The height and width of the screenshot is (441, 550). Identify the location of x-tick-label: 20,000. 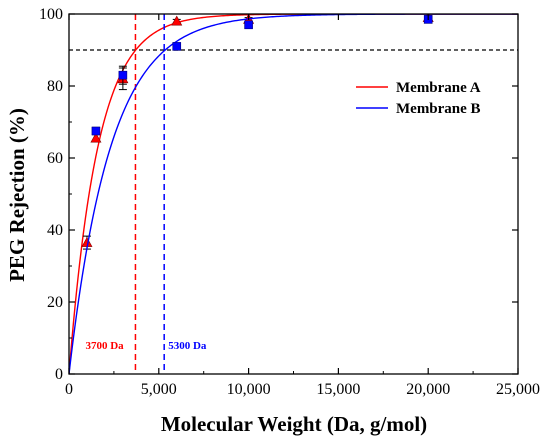
(428, 389).